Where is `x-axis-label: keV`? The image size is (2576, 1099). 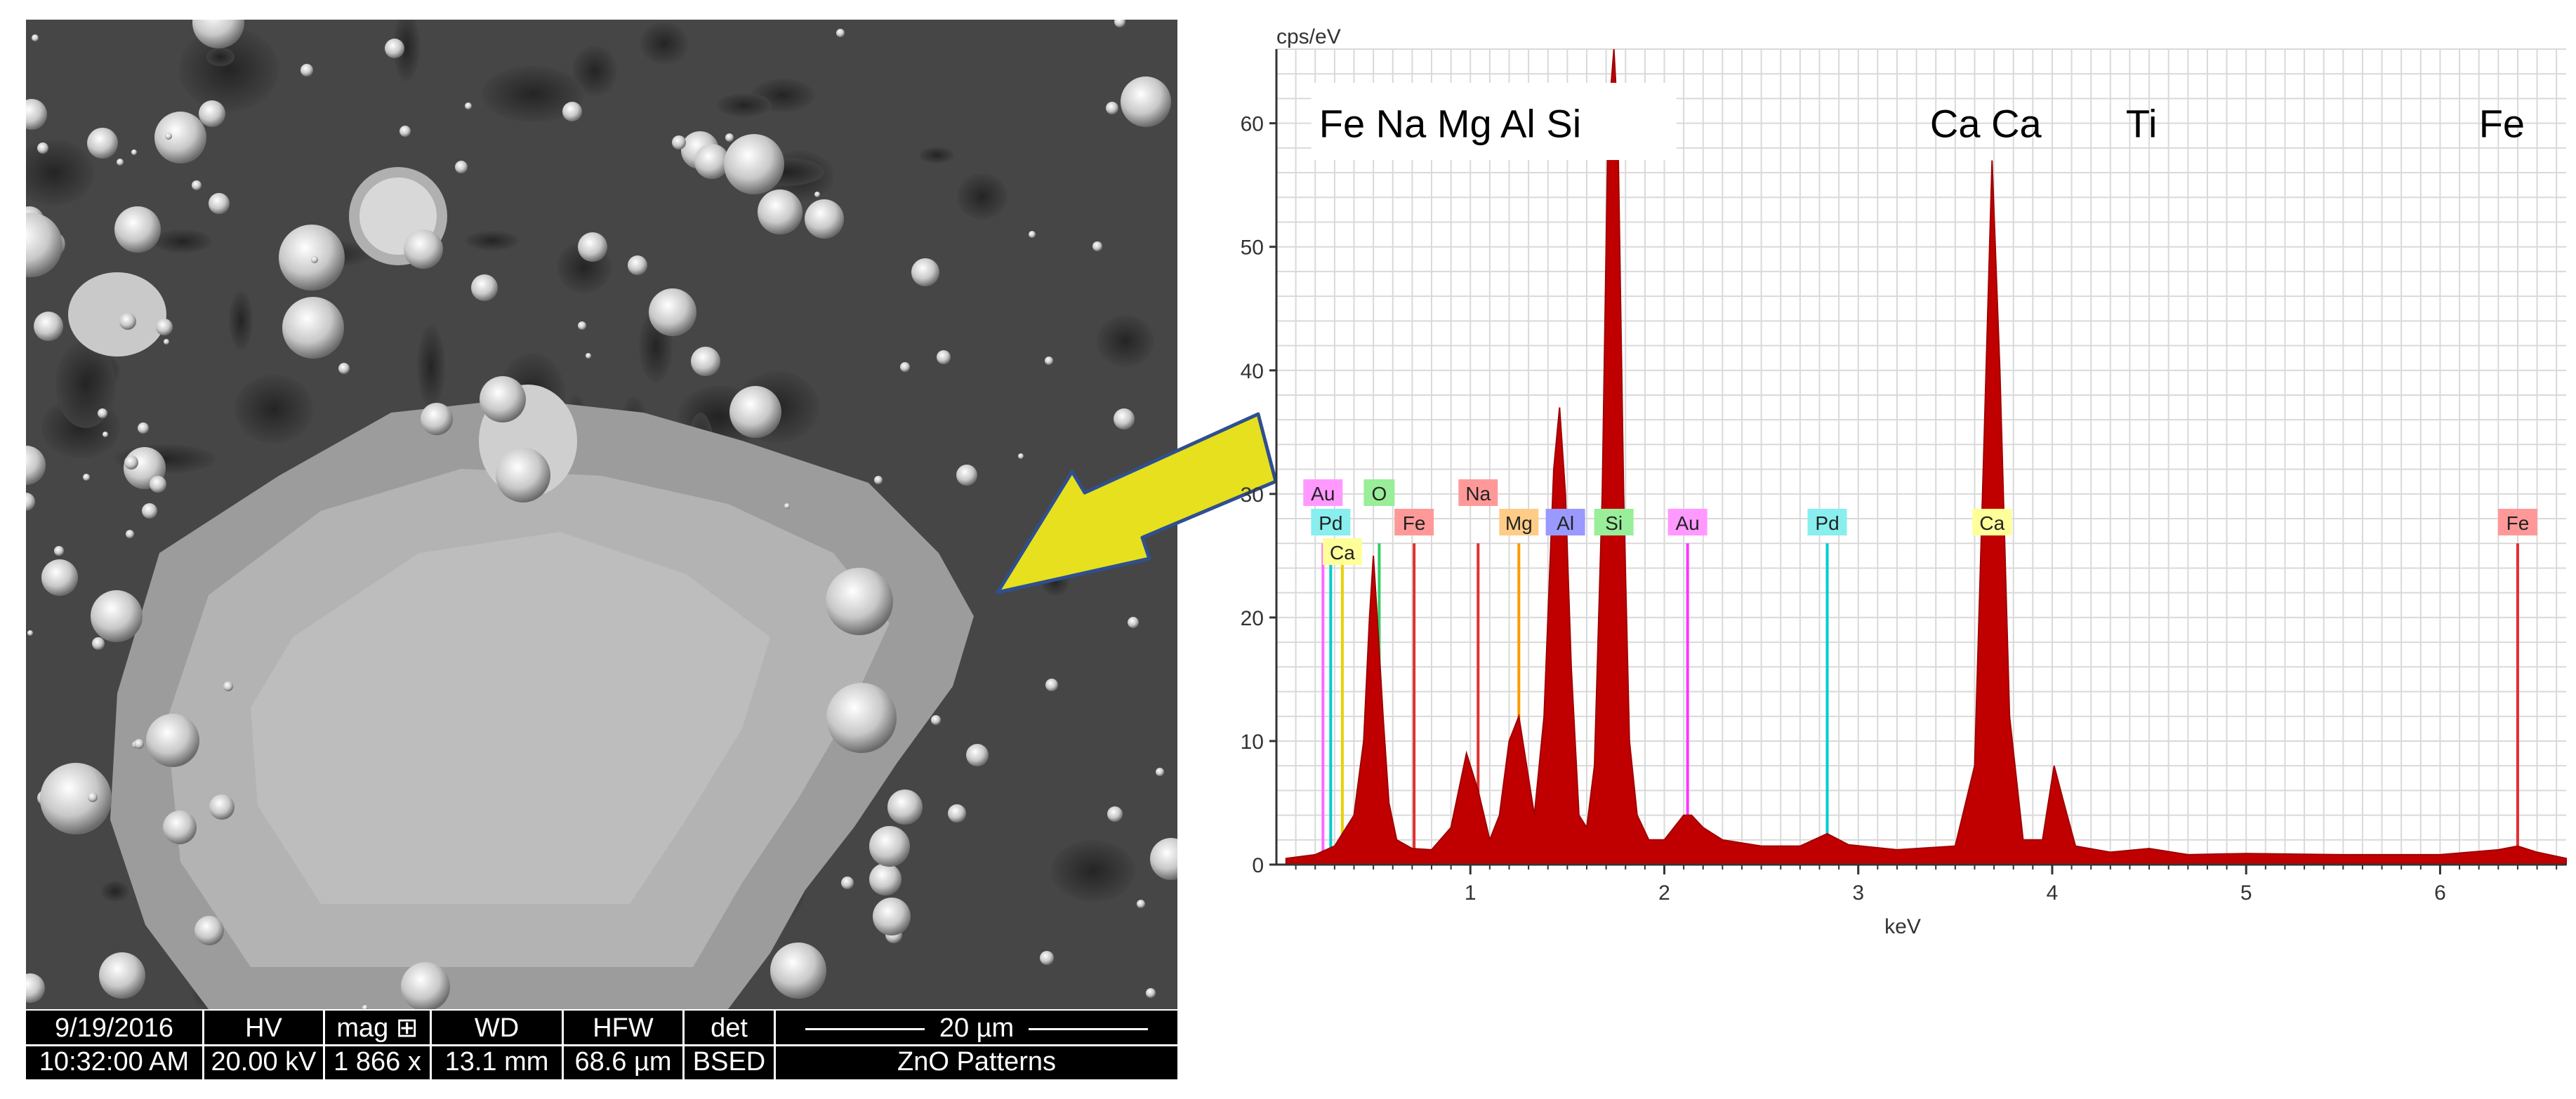 x-axis-label: keV is located at coordinates (1902, 926).